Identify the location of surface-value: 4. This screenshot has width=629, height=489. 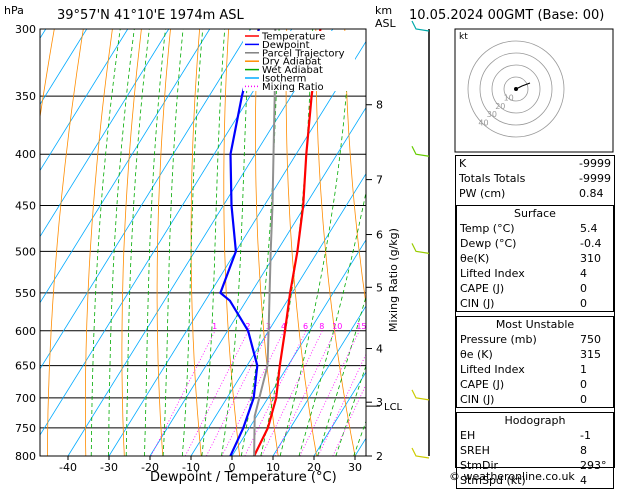
(583, 273).